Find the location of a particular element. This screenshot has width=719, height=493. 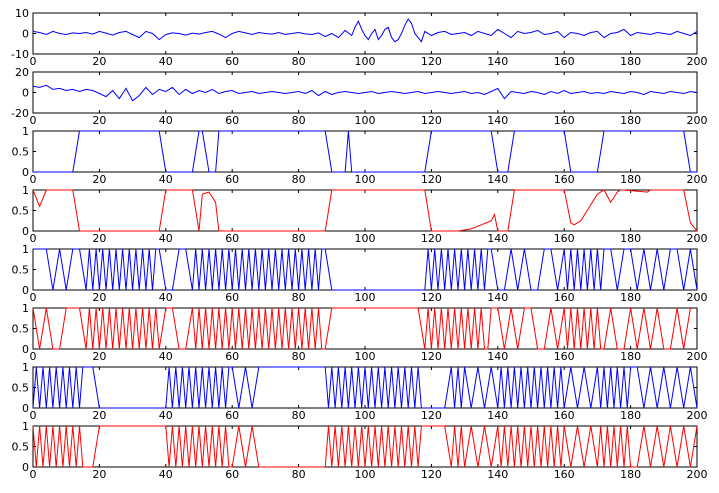

subplot-7: 0 20 40 60 80 100 120 140 160 180 200 0 0.5 1 is located at coordinates (360, 391).